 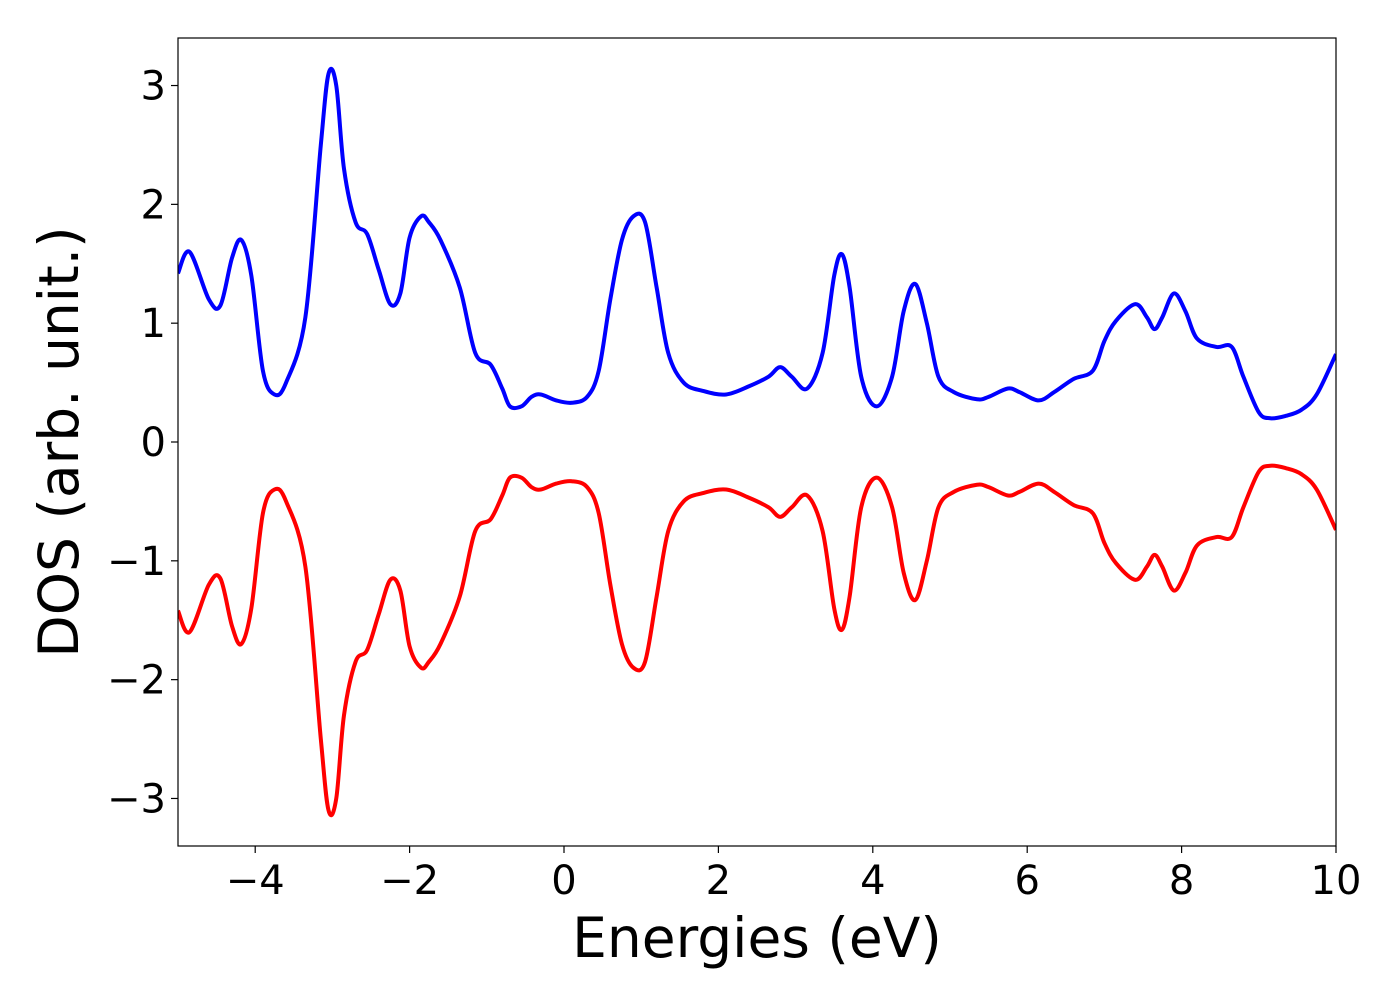 I want to click on y-tick-label: −2, so click(x=136, y=681).